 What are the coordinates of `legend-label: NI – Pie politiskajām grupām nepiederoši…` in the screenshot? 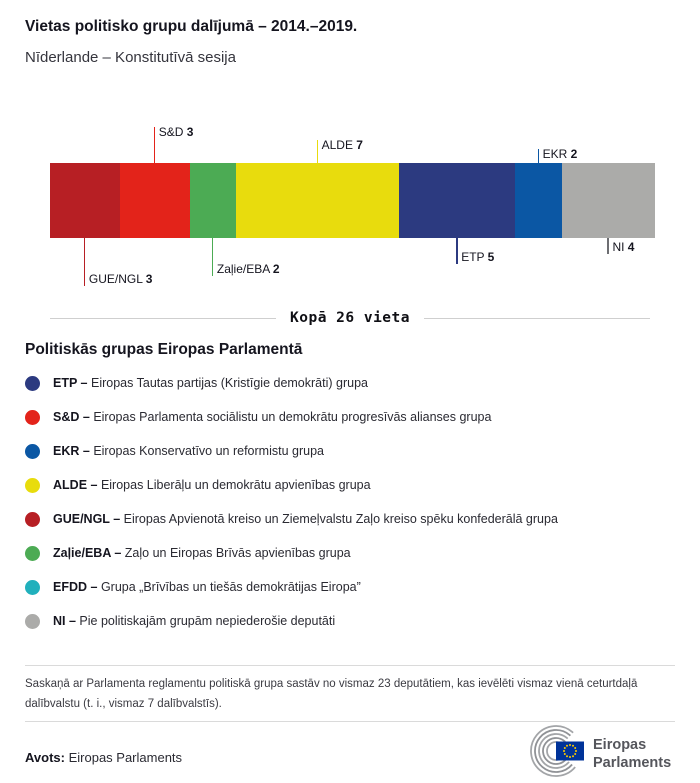 It's located at (194, 621).